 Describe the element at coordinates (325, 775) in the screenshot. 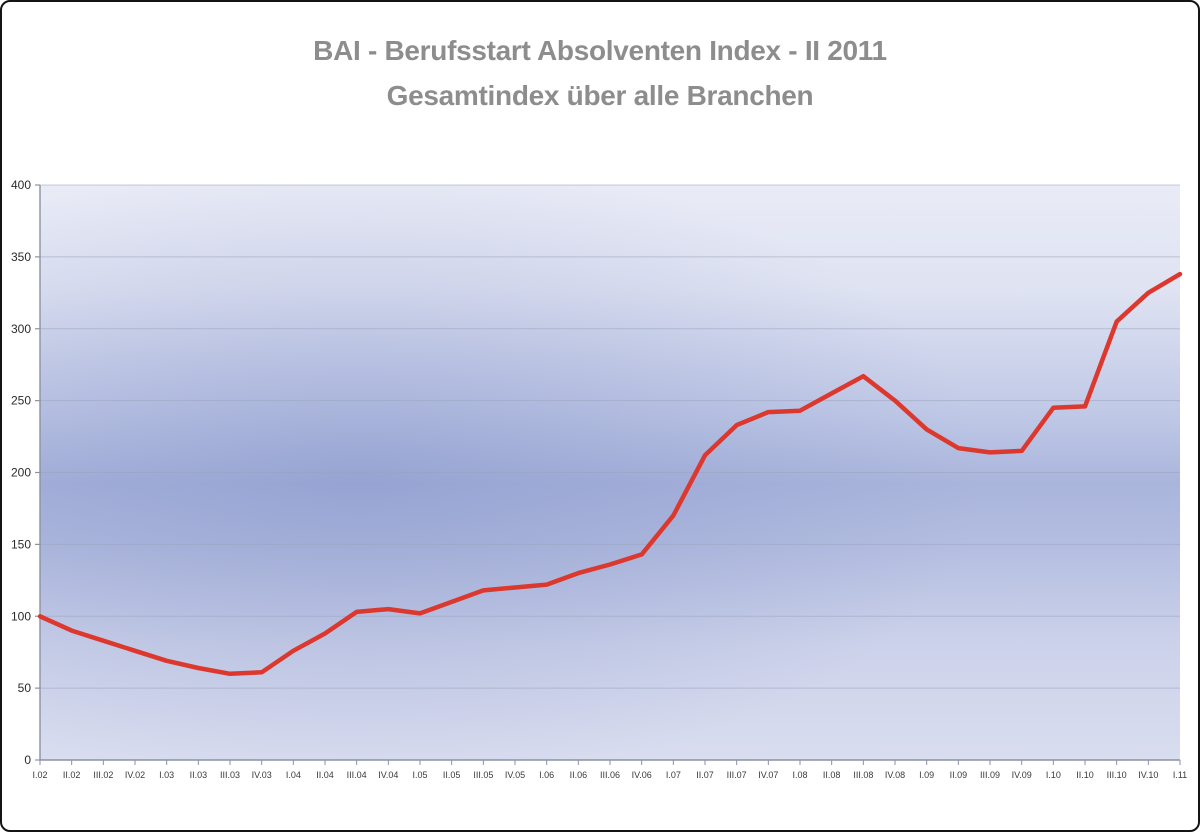

I see `x-axis-label: II.04` at that location.